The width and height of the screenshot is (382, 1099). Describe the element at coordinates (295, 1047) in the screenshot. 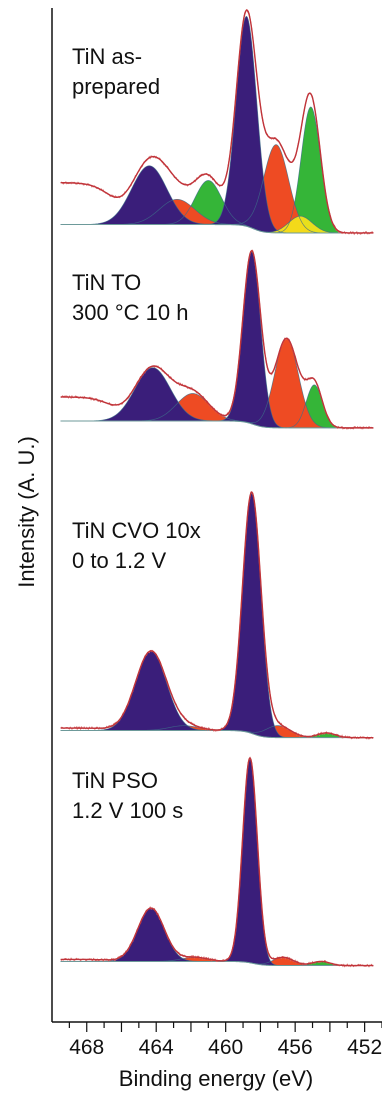

I see `x-tick-label: 456` at that location.